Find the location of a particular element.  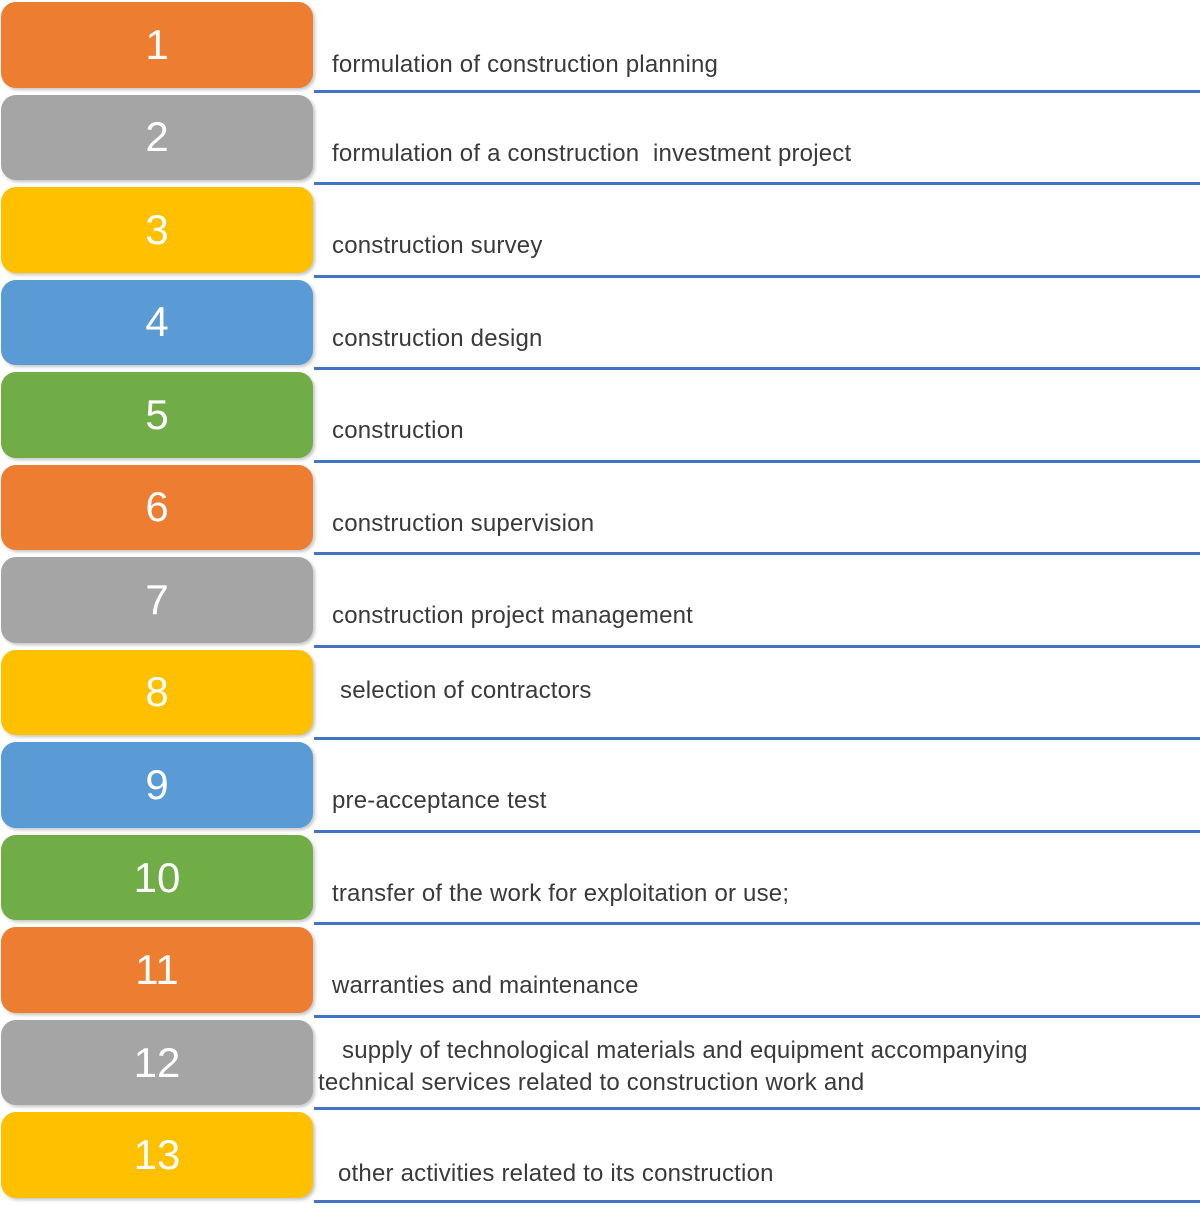

step-badge-column: 3 is located at coordinates (157, 231).